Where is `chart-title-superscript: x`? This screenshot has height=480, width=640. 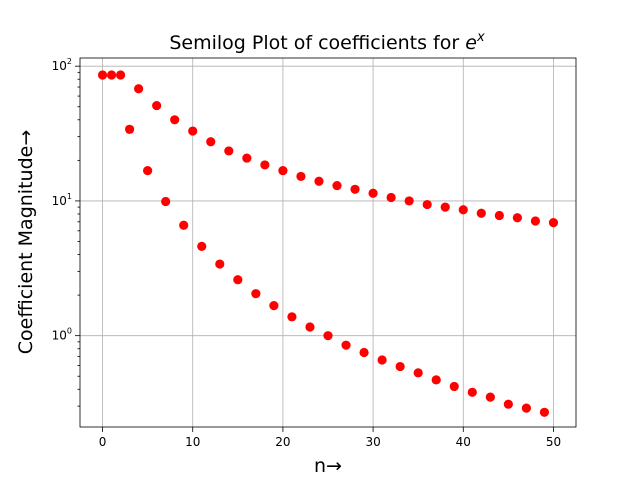 chart-title-superscript: x is located at coordinates (480, 37).